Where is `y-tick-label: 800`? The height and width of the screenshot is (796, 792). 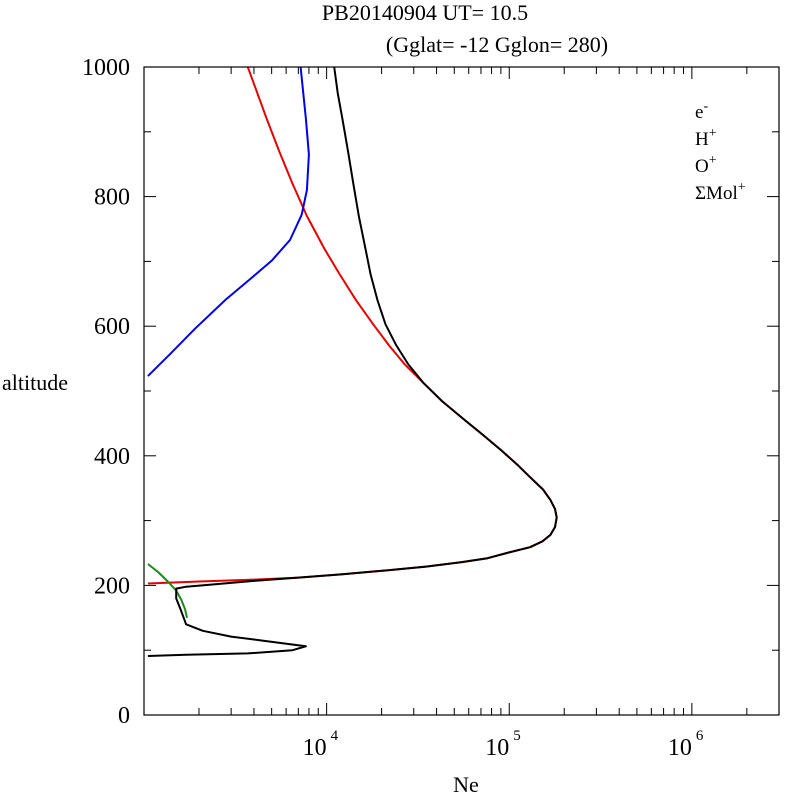 y-tick-label: 800 is located at coordinates (112, 198).